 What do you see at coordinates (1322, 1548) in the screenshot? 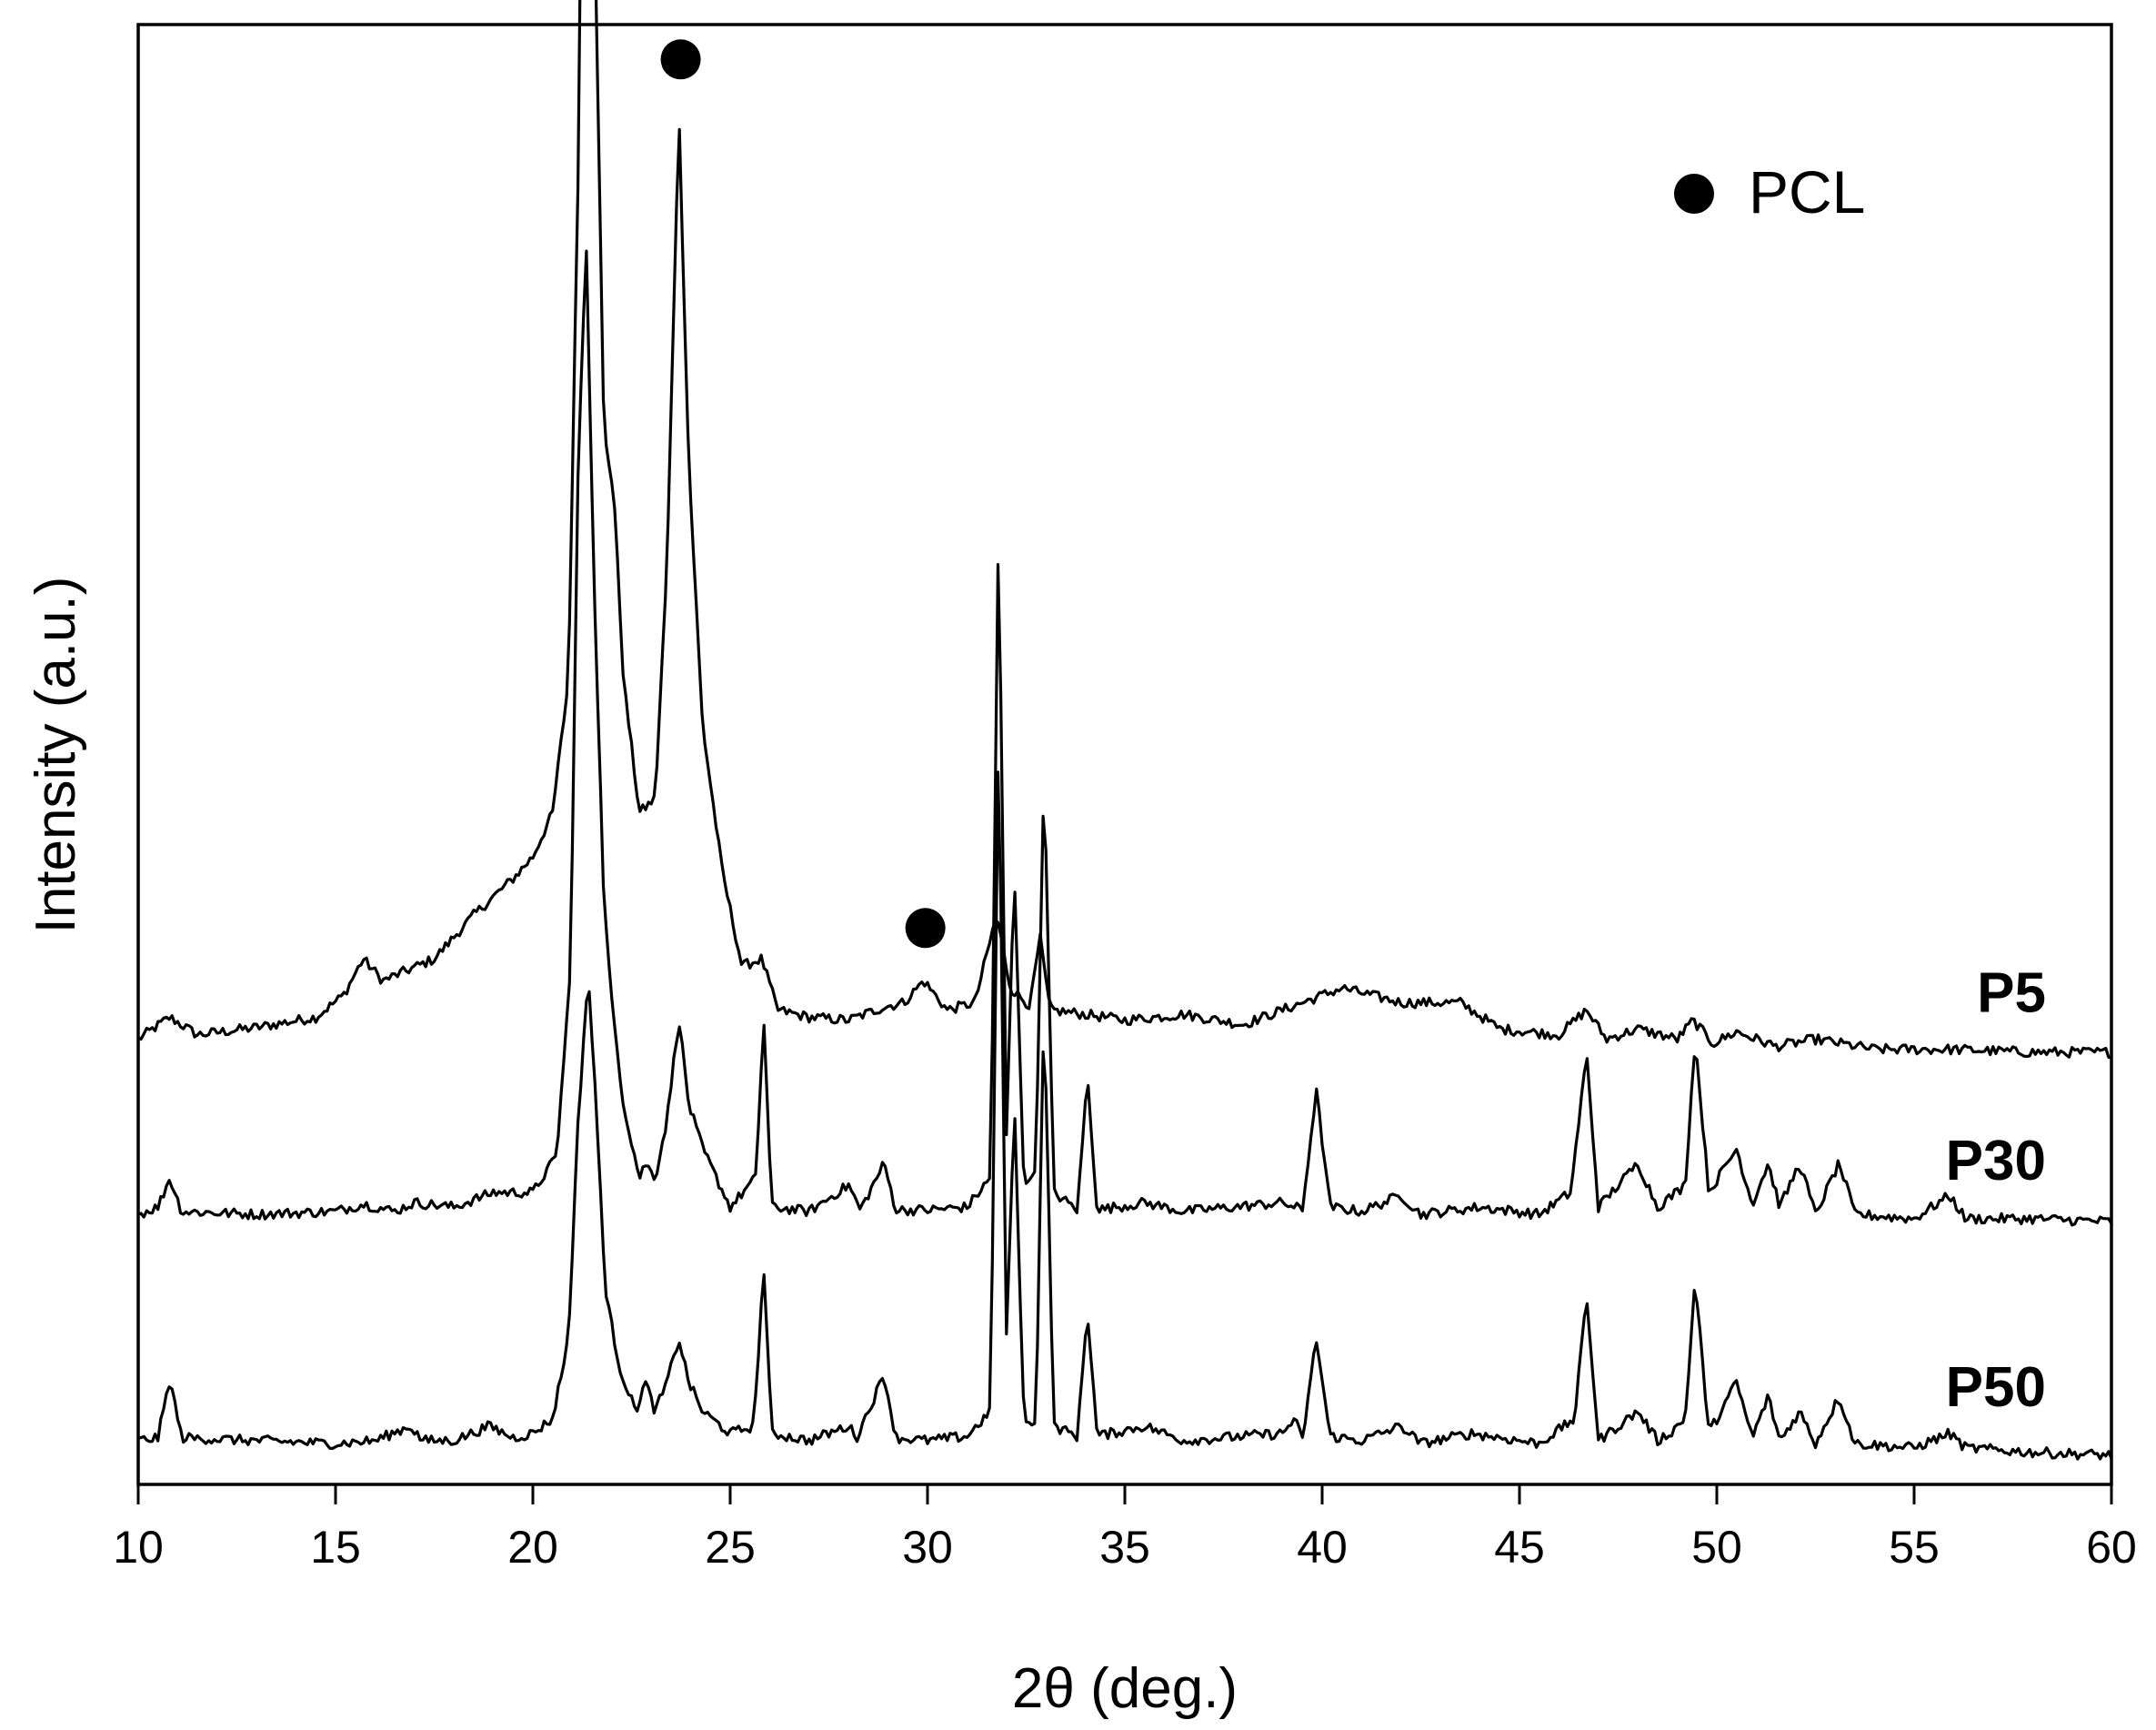
I see `x-tick-label-40: 40` at bounding box center [1322, 1548].